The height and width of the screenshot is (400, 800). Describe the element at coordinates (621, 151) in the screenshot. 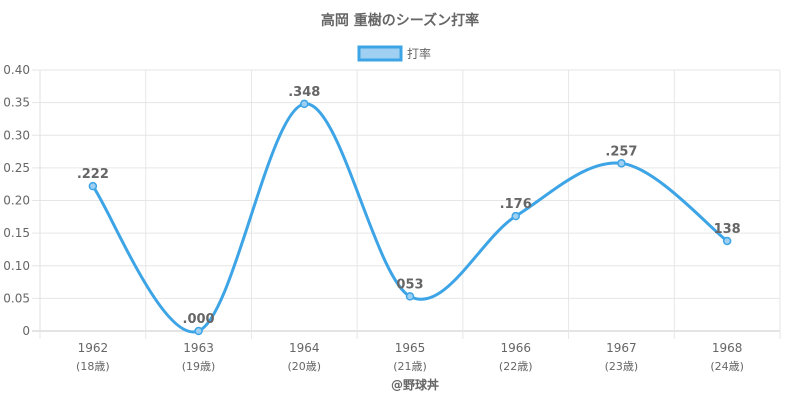

I see `data-label: .257` at that location.